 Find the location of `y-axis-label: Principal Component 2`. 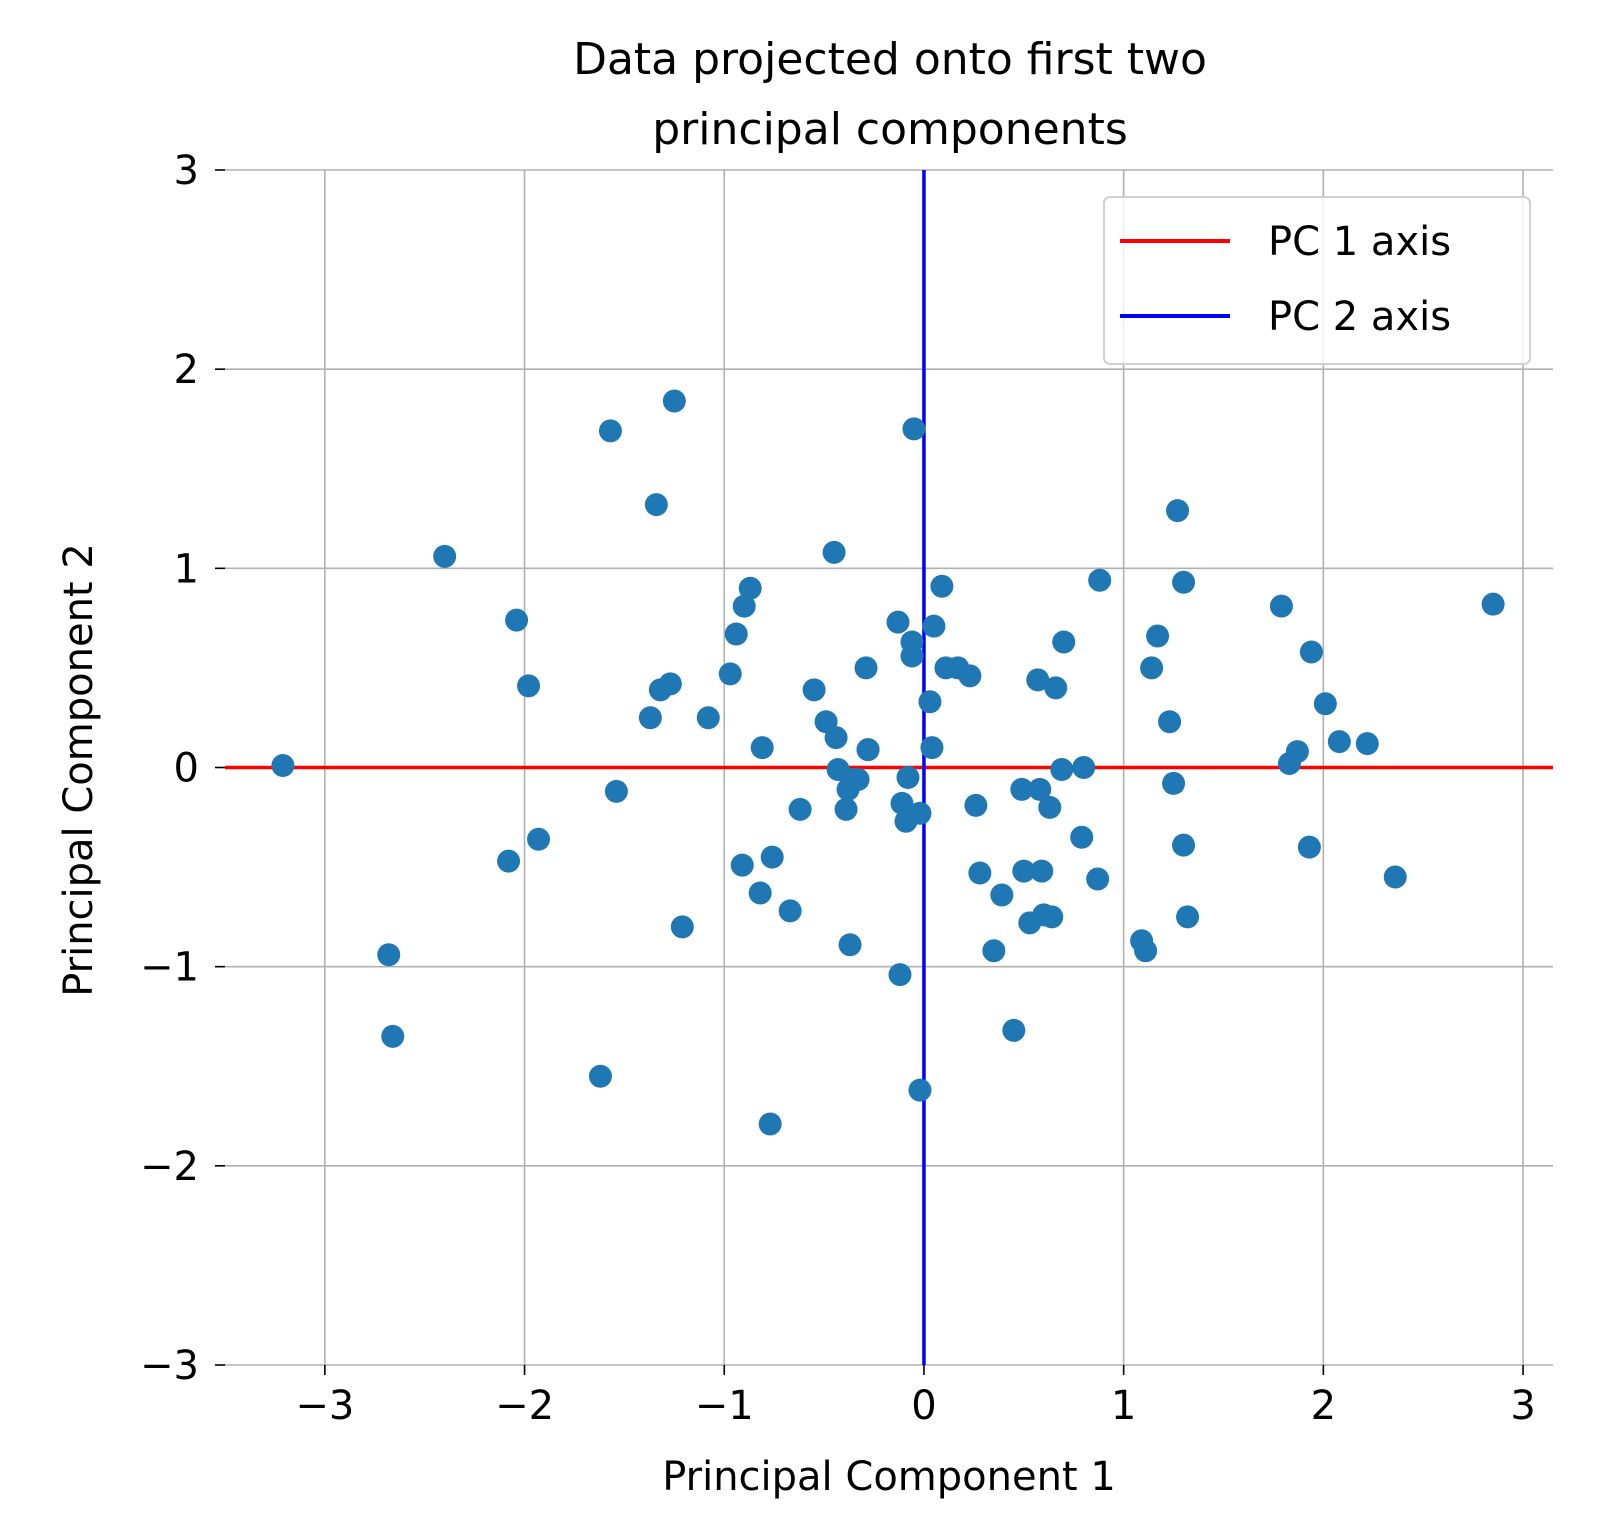

y-axis-label: Principal Component 2 is located at coordinates (79, 770).